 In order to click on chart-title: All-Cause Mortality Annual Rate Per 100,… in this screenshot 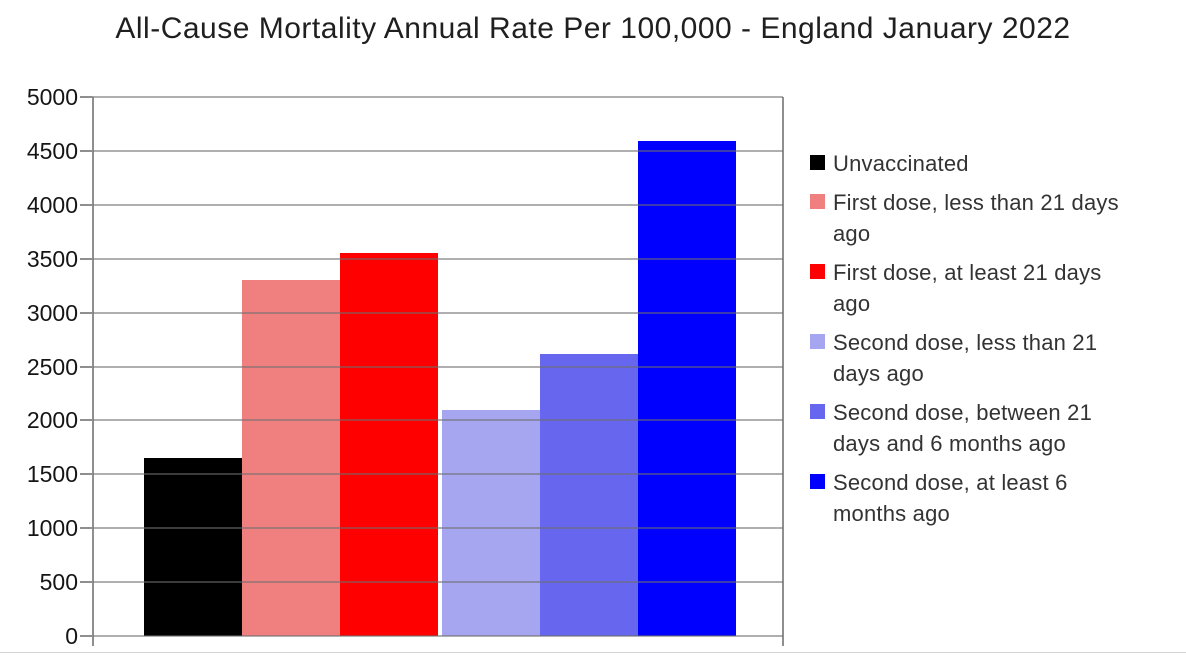, I will do `click(593, 28)`.